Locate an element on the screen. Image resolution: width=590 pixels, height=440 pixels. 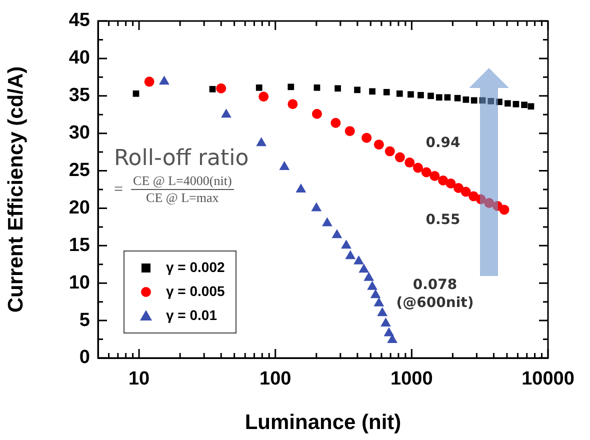
y-tick-label: 5 is located at coordinates (84, 320).